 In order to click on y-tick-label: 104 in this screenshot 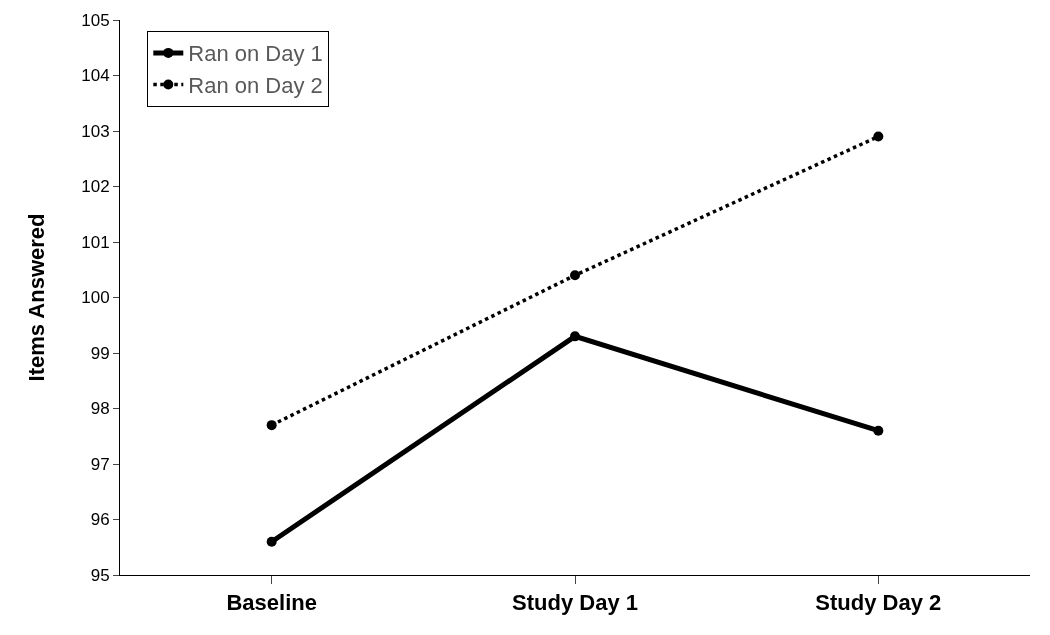, I will do `click(95, 76)`.